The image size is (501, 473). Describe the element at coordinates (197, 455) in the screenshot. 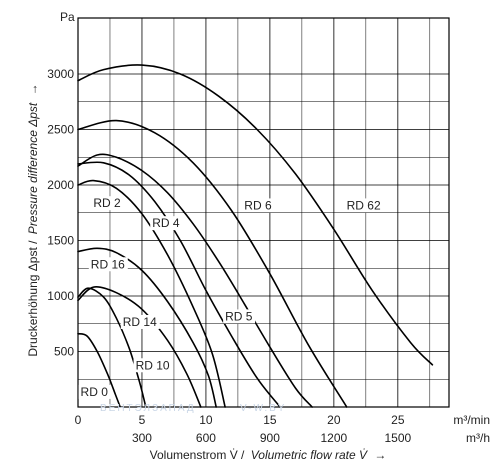

I see `x-axis-title-de: Volumenstrom V̇ /` at that location.